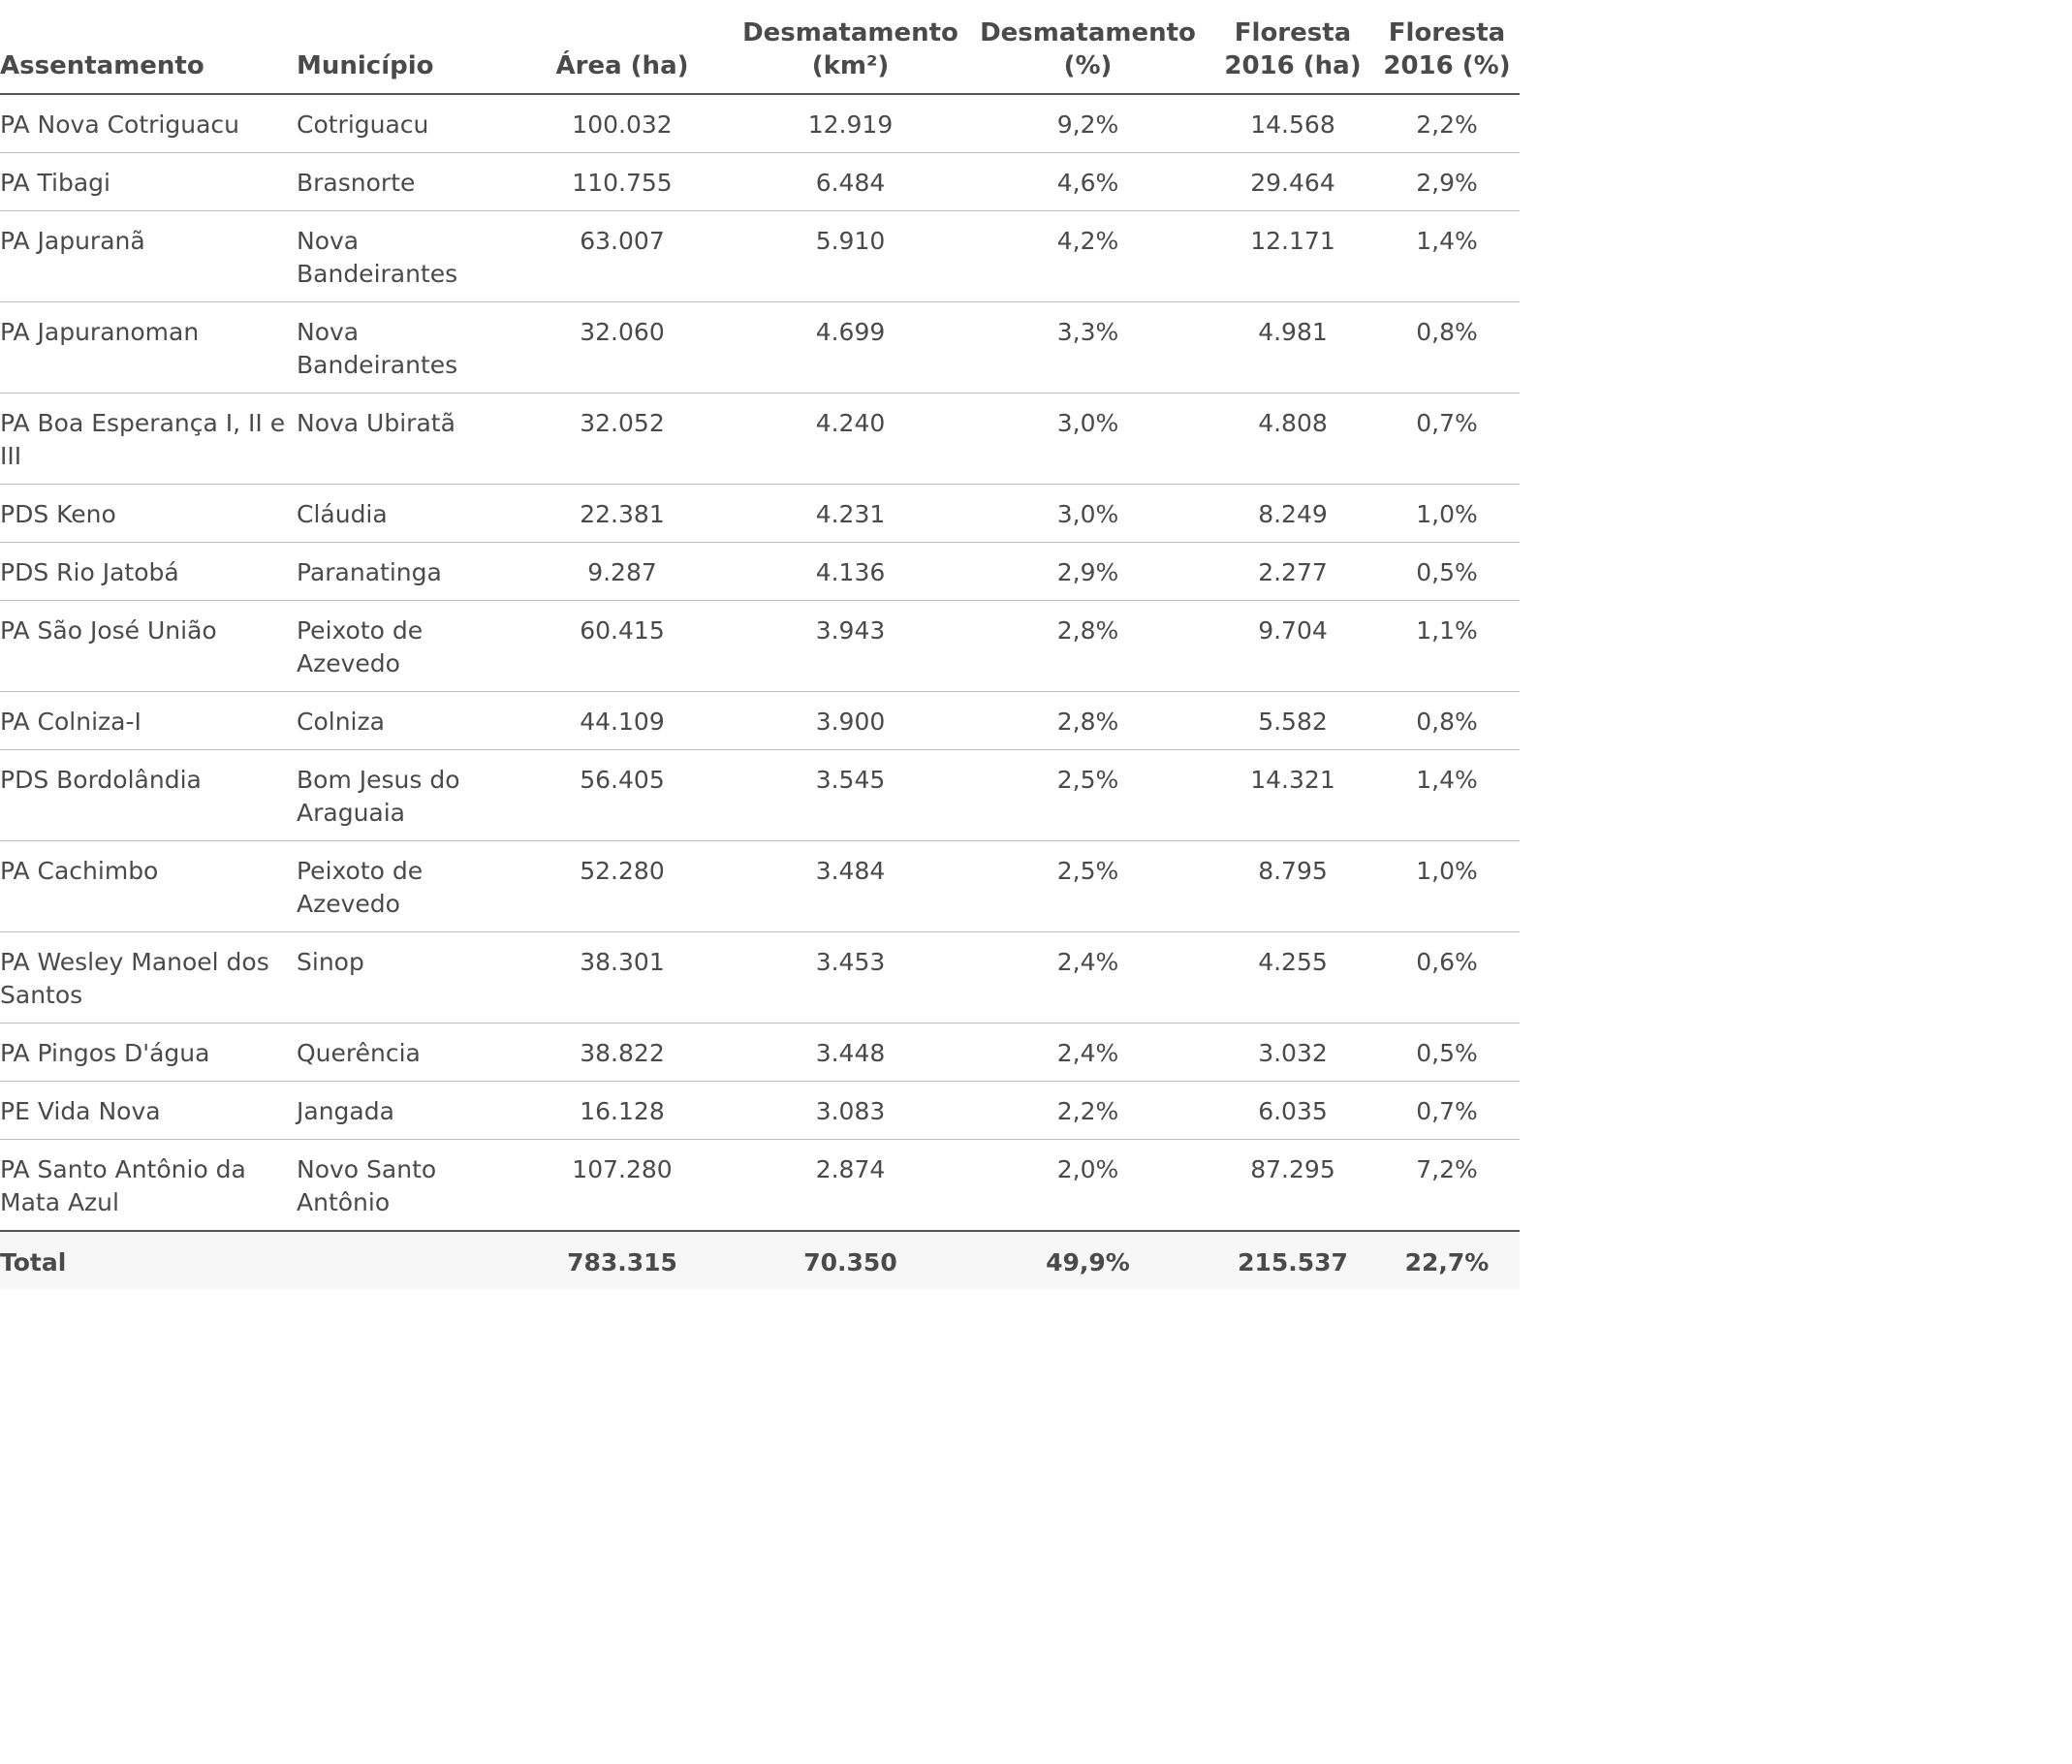 This screenshot has width=2072, height=1764. Describe the element at coordinates (1087, 439) in the screenshot. I see `cell-desmatamento-pct: 3,0%` at that location.